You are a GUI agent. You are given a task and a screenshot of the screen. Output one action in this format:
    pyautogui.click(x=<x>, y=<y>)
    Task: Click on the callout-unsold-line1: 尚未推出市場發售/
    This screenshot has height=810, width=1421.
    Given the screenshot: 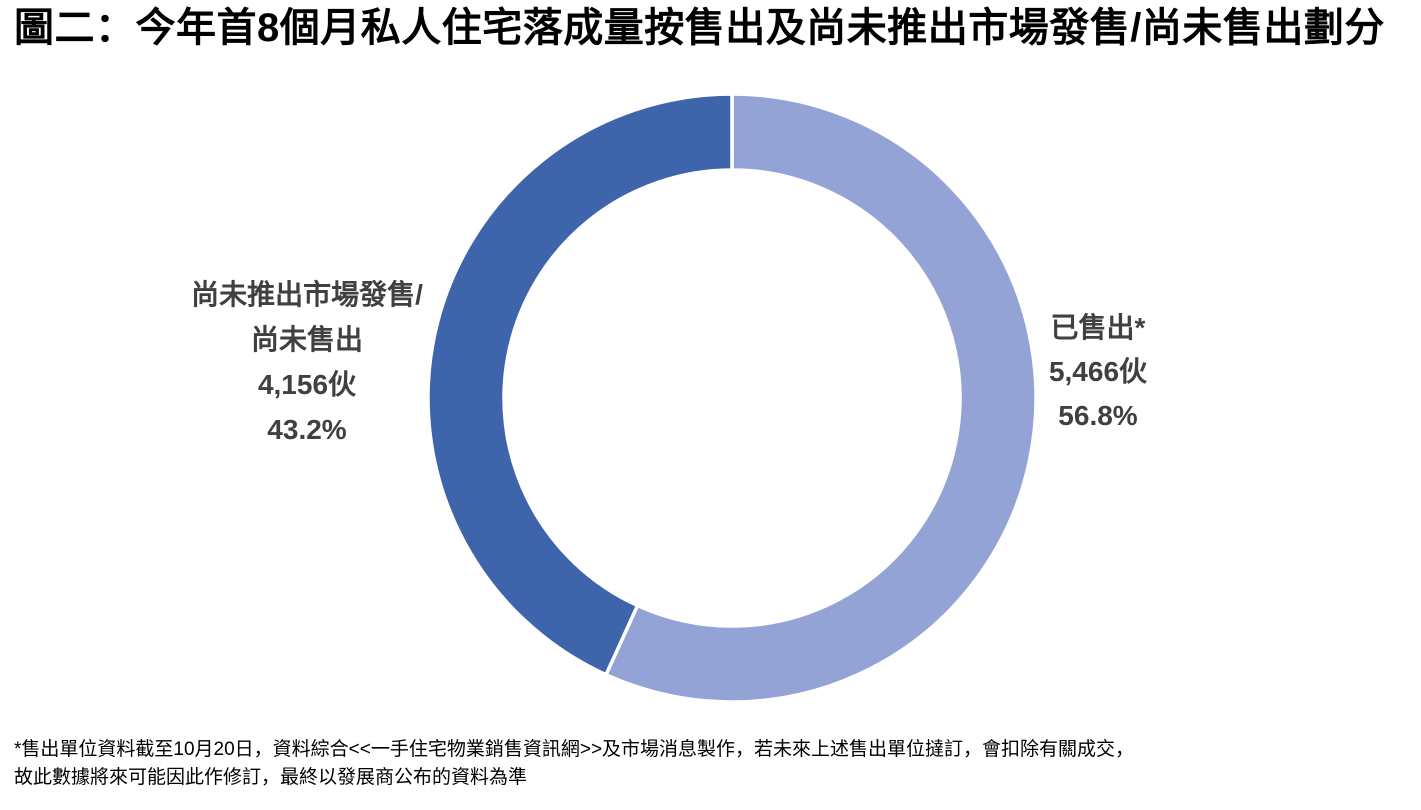 What is the action you would take?
    pyautogui.click(x=307, y=294)
    